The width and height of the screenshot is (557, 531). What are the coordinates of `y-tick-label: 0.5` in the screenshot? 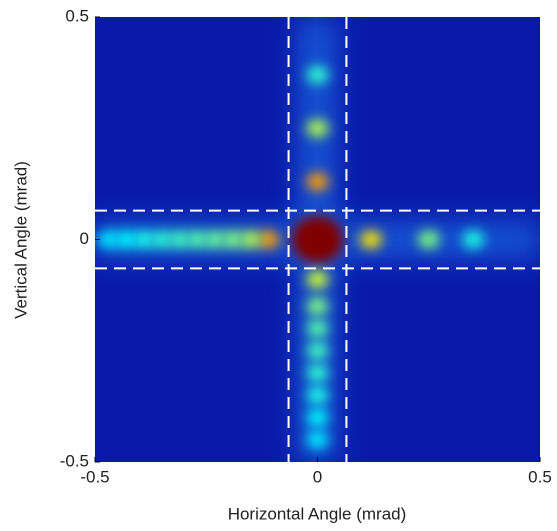 It's located at (77, 15).